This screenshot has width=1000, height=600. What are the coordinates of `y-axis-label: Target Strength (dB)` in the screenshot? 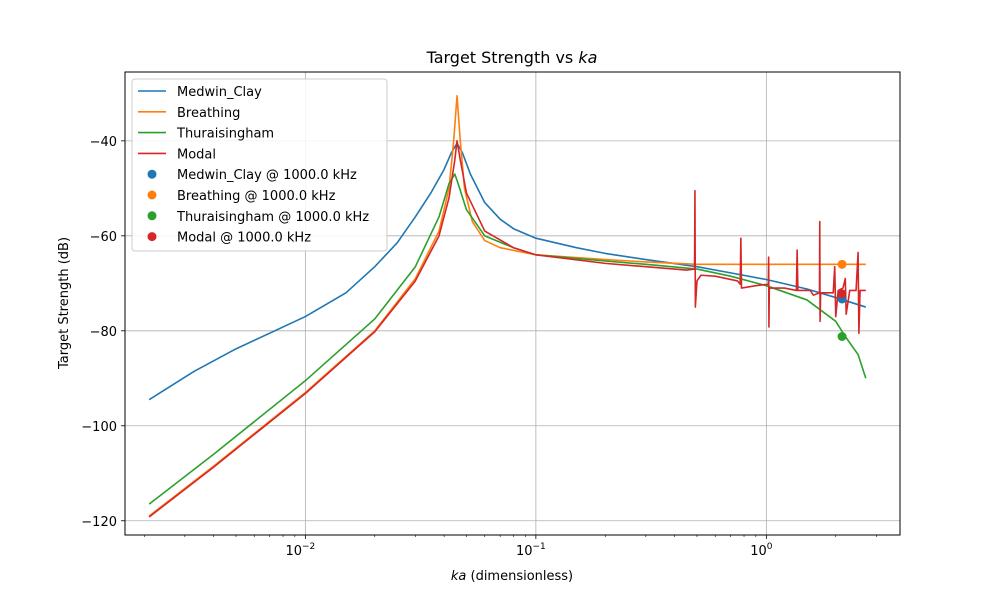 It's located at (64, 303).